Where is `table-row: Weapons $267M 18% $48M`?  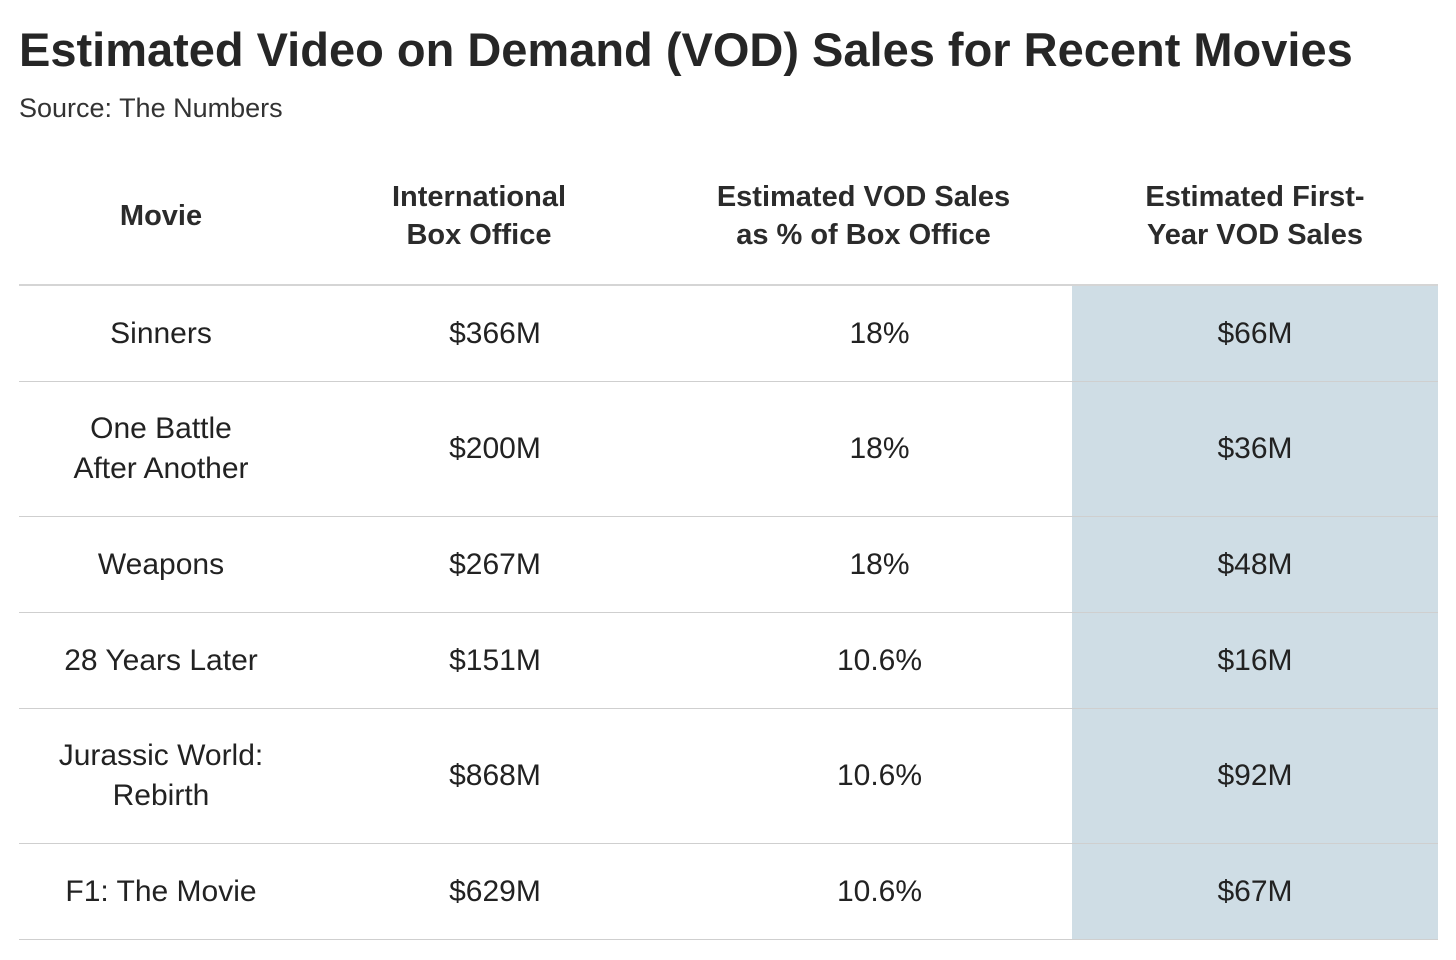 table-row: Weapons $267M 18% $48M is located at coordinates (728, 565).